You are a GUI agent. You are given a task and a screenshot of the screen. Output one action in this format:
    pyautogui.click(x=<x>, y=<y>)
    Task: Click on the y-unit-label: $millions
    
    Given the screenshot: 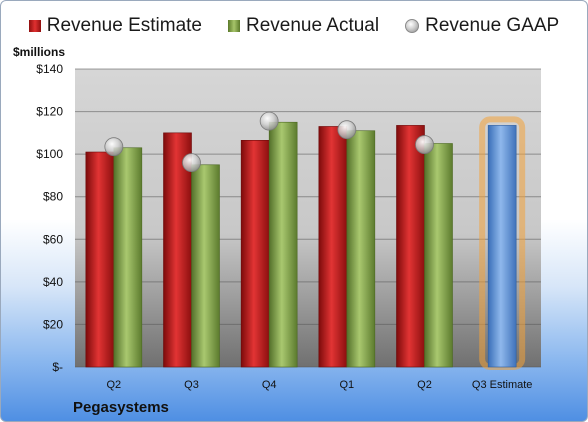 What is the action you would take?
    pyautogui.click(x=39, y=52)
    